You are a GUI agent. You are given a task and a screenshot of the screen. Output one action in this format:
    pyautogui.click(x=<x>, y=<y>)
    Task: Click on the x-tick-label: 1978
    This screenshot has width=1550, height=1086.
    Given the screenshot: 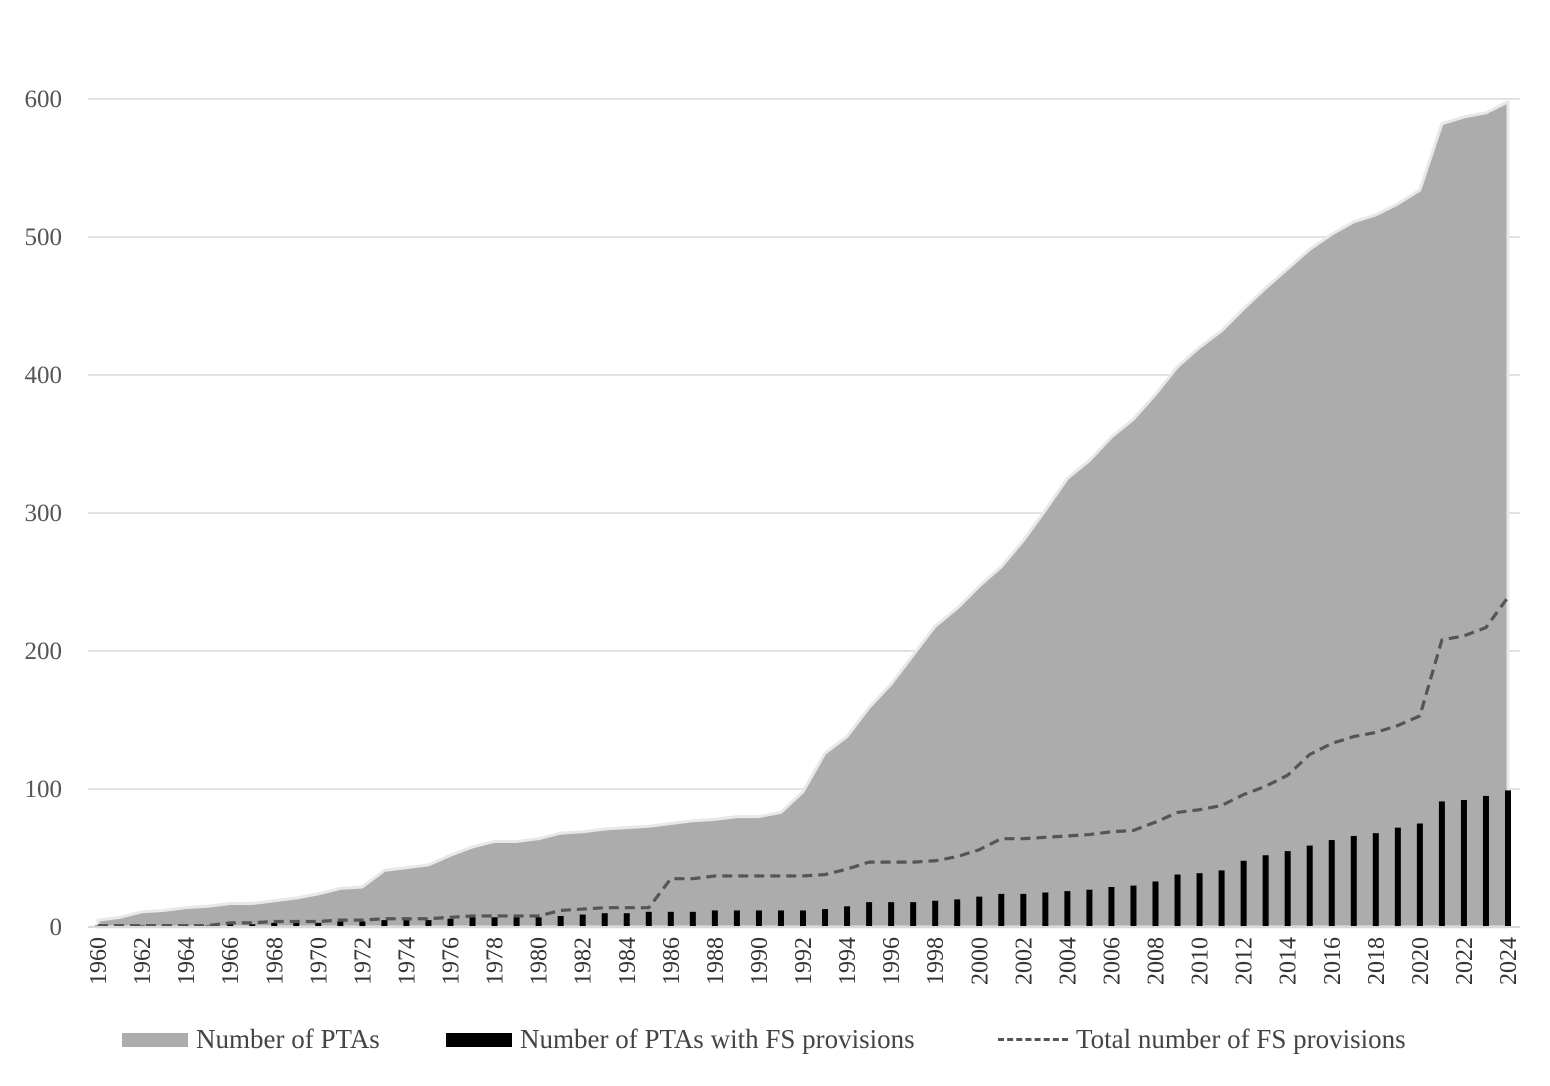 What is the action you would take?
    pyautogui.click(x=496, y=961)
    